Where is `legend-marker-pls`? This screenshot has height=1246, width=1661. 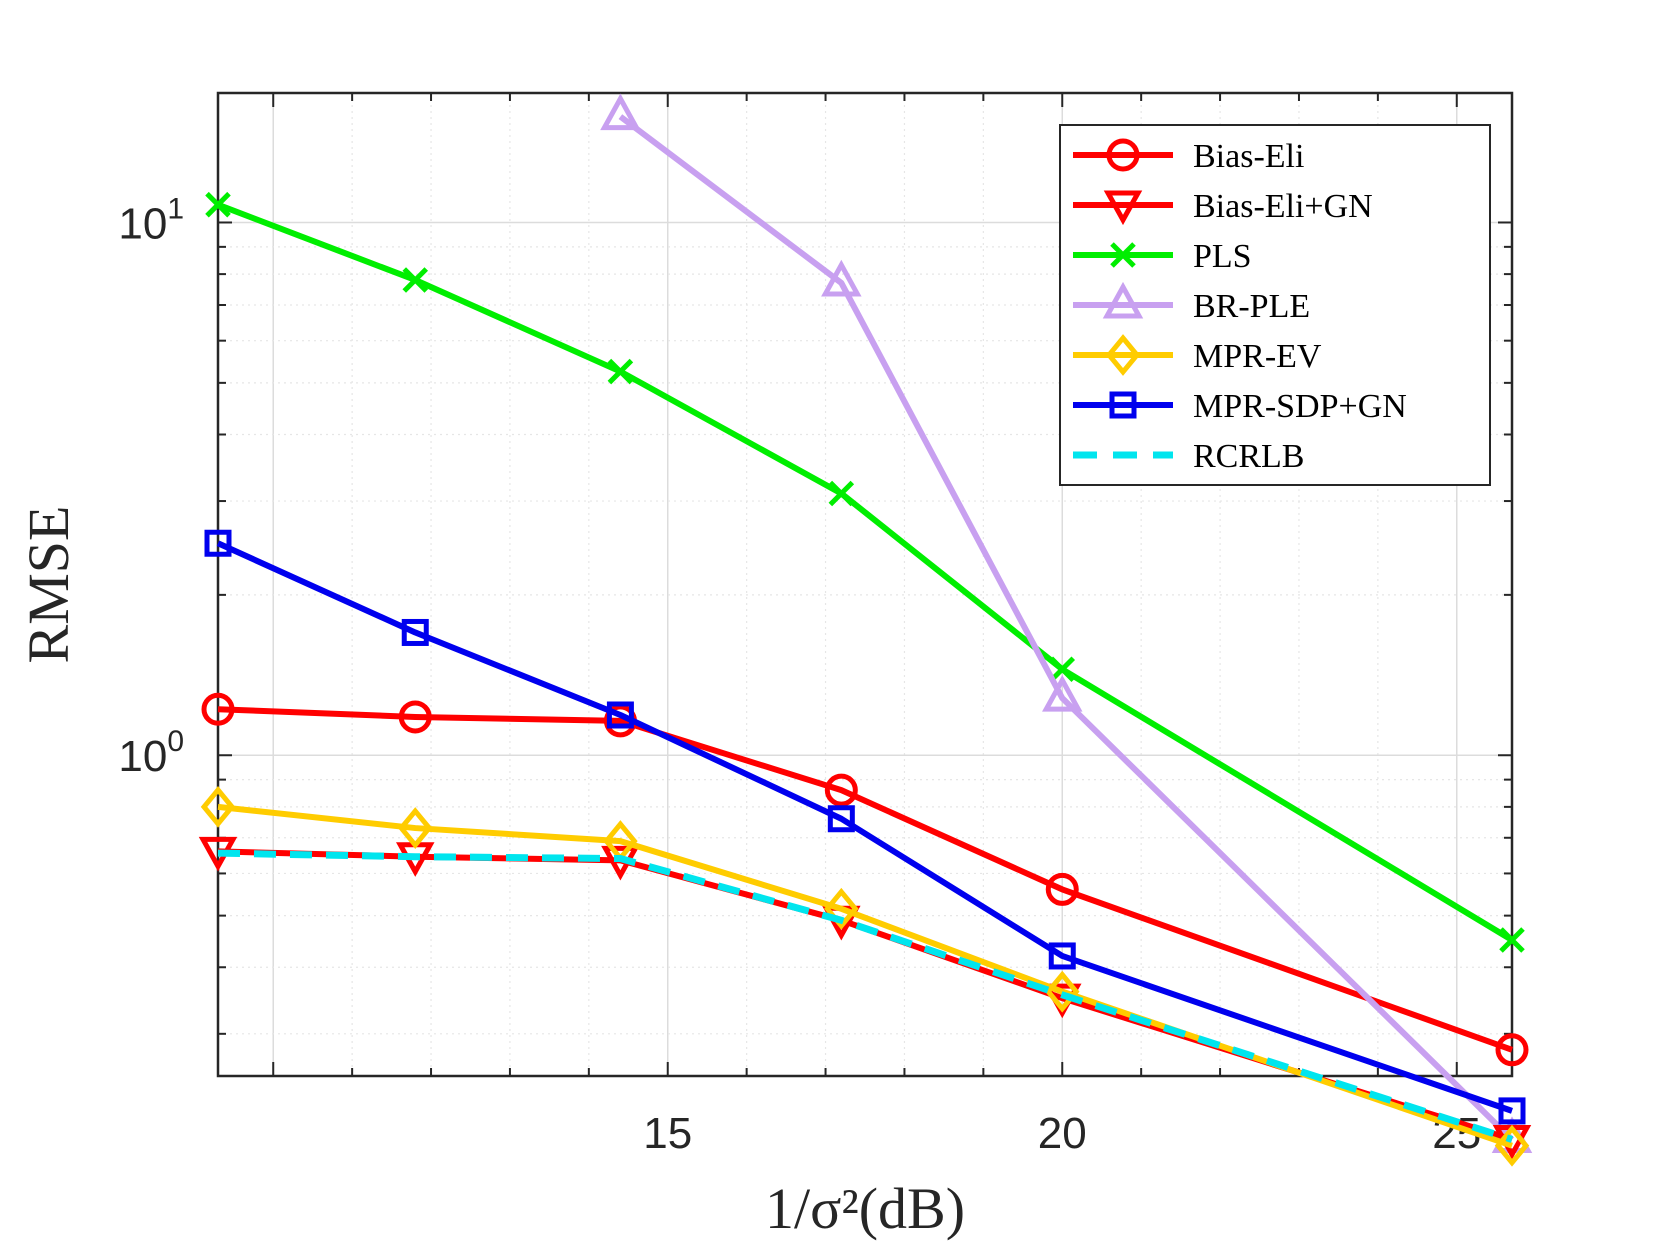 legend-marker-pls is located at coordinates (1123, 255).